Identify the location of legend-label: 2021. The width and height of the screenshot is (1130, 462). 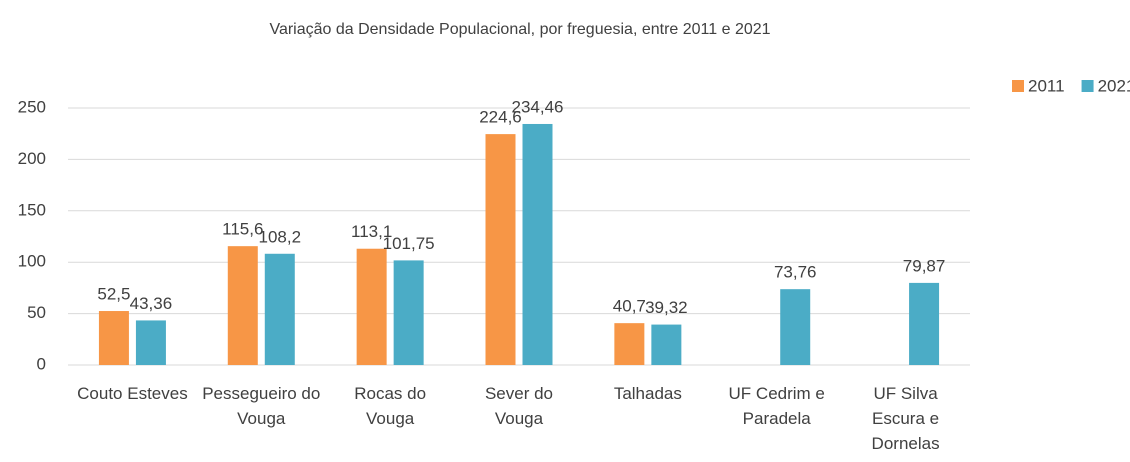
(1114, 85).